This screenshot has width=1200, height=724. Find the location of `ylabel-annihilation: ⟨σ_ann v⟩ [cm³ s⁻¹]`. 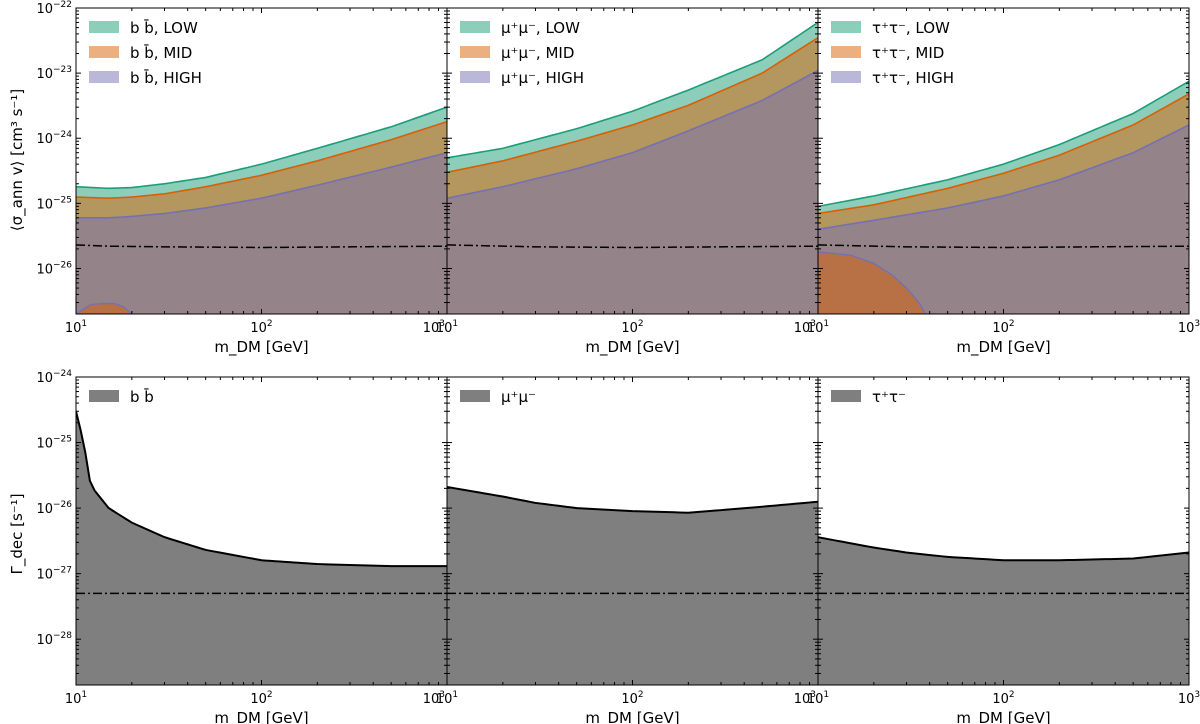

ylabel-annihilation: ⟨σ_ann v⟩ [cm³ s⁻¹] is located at coordinates (17, 160).